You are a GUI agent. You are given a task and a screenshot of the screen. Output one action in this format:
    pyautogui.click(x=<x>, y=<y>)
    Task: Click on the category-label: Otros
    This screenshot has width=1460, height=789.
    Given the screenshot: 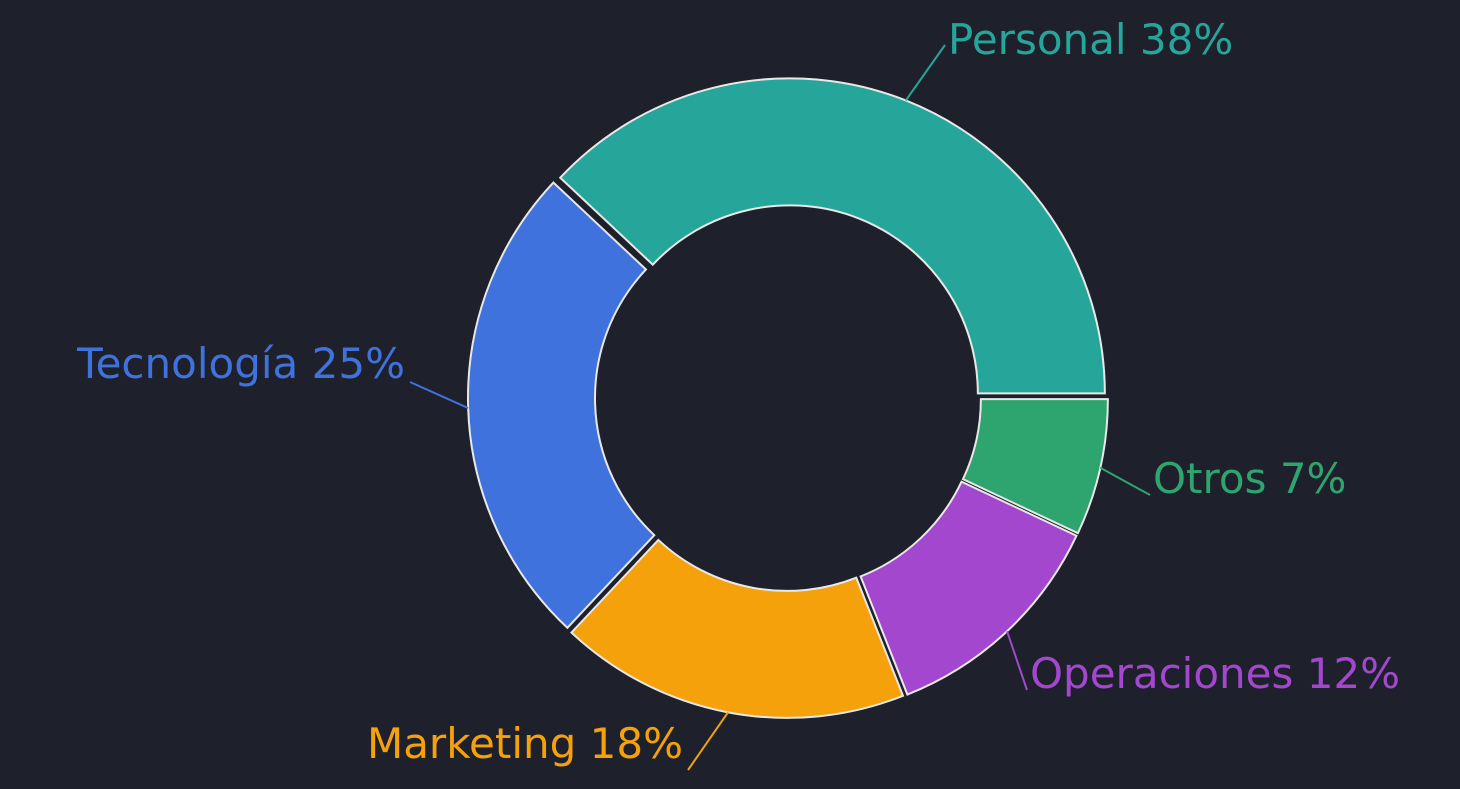 What is the action you would take?
    pyautogui.click(x=1209, y=478)
    